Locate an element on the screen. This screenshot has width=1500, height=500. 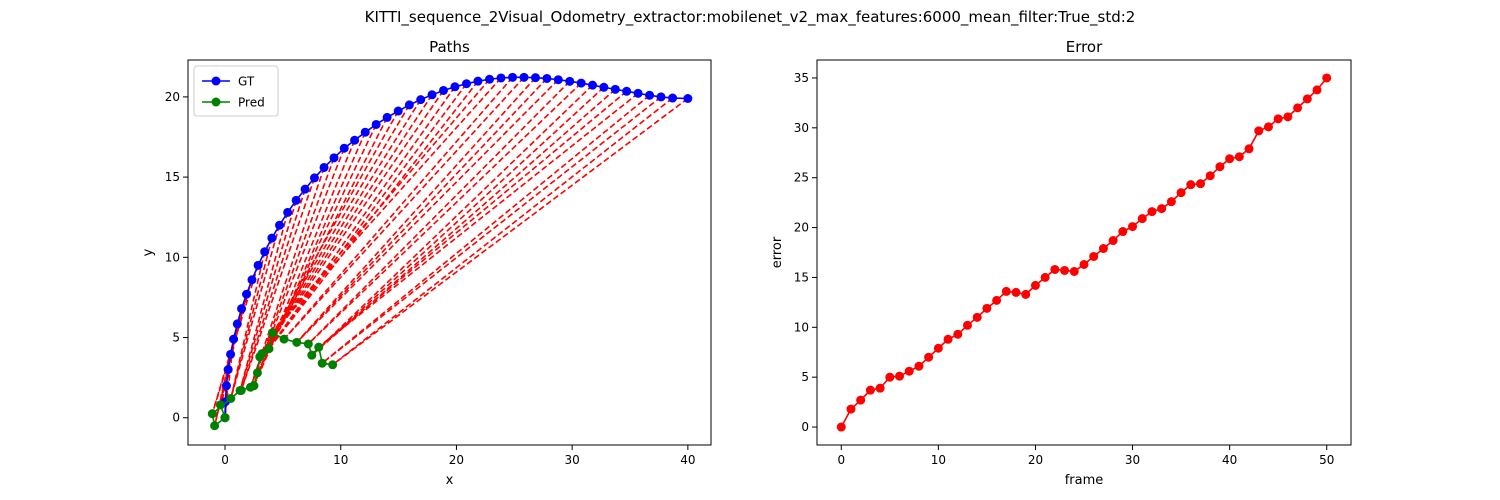
legend-label: Pred is located at coordinates (251, 103).